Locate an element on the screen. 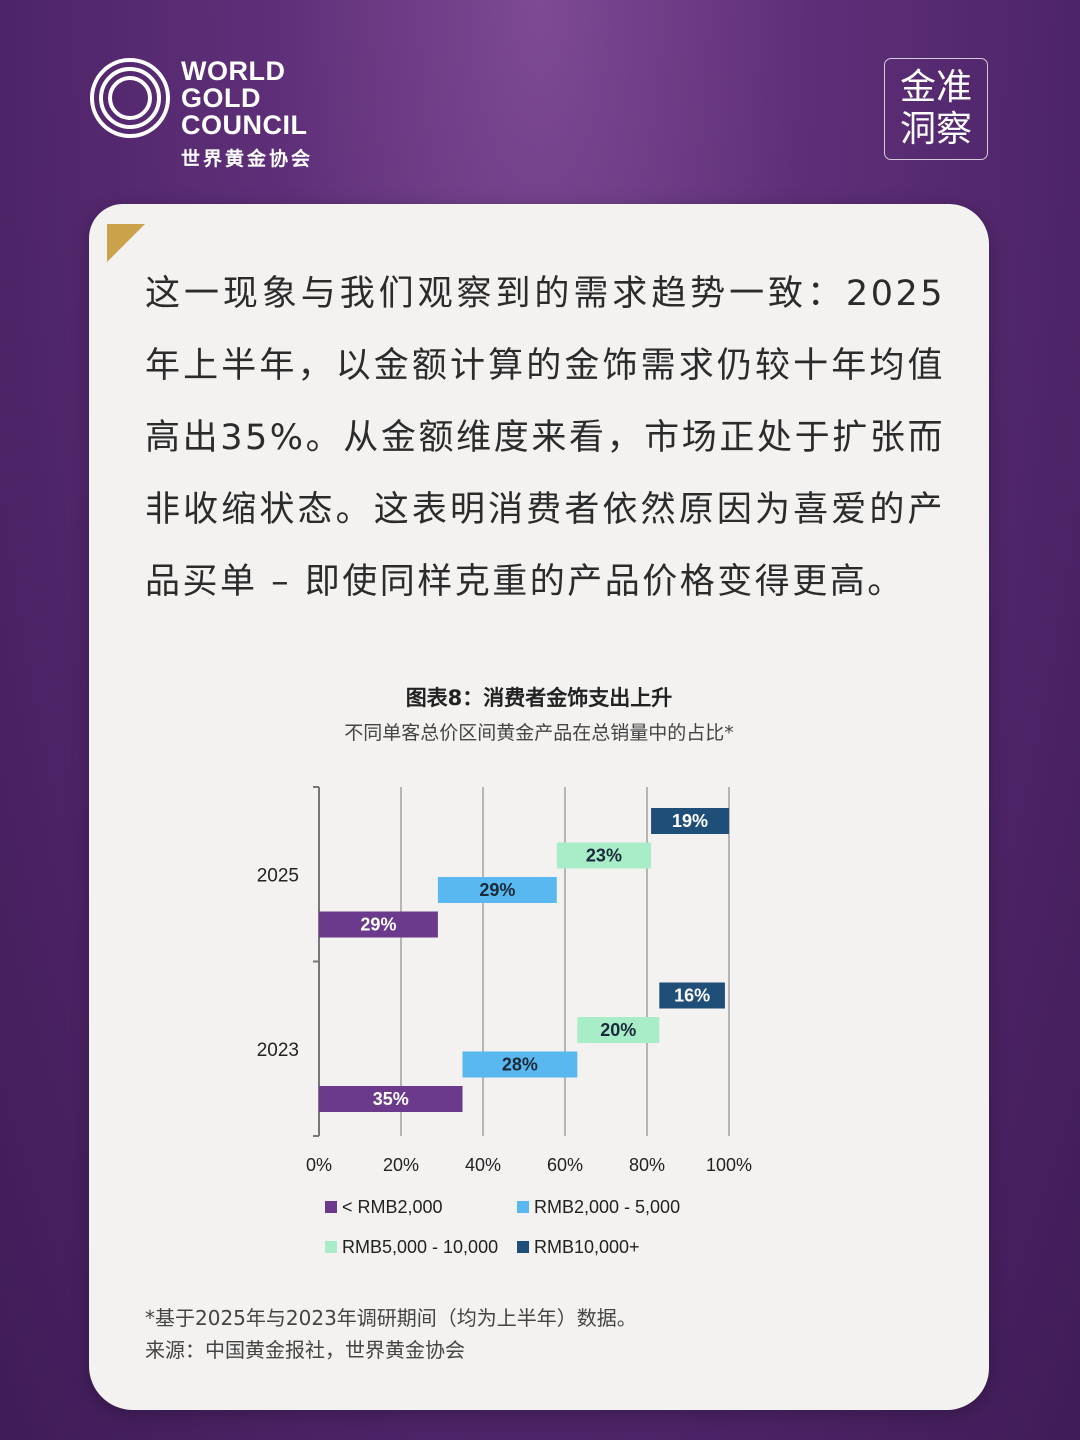 The width and height of the screenshot is (1080, 1440). x-tick-label: 80% is located at coordinates (647, 1165).